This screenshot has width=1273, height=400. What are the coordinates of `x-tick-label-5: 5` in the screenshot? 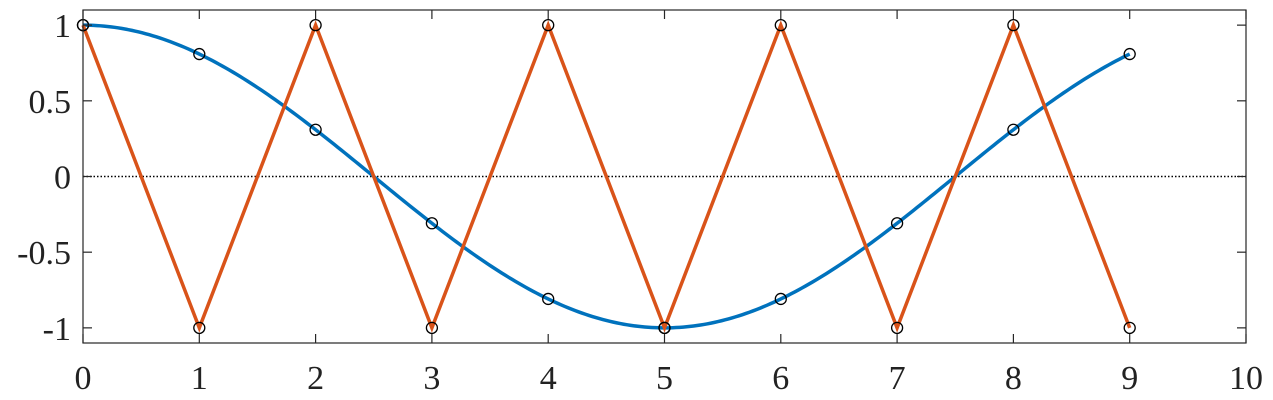 It's located at (664, 378).